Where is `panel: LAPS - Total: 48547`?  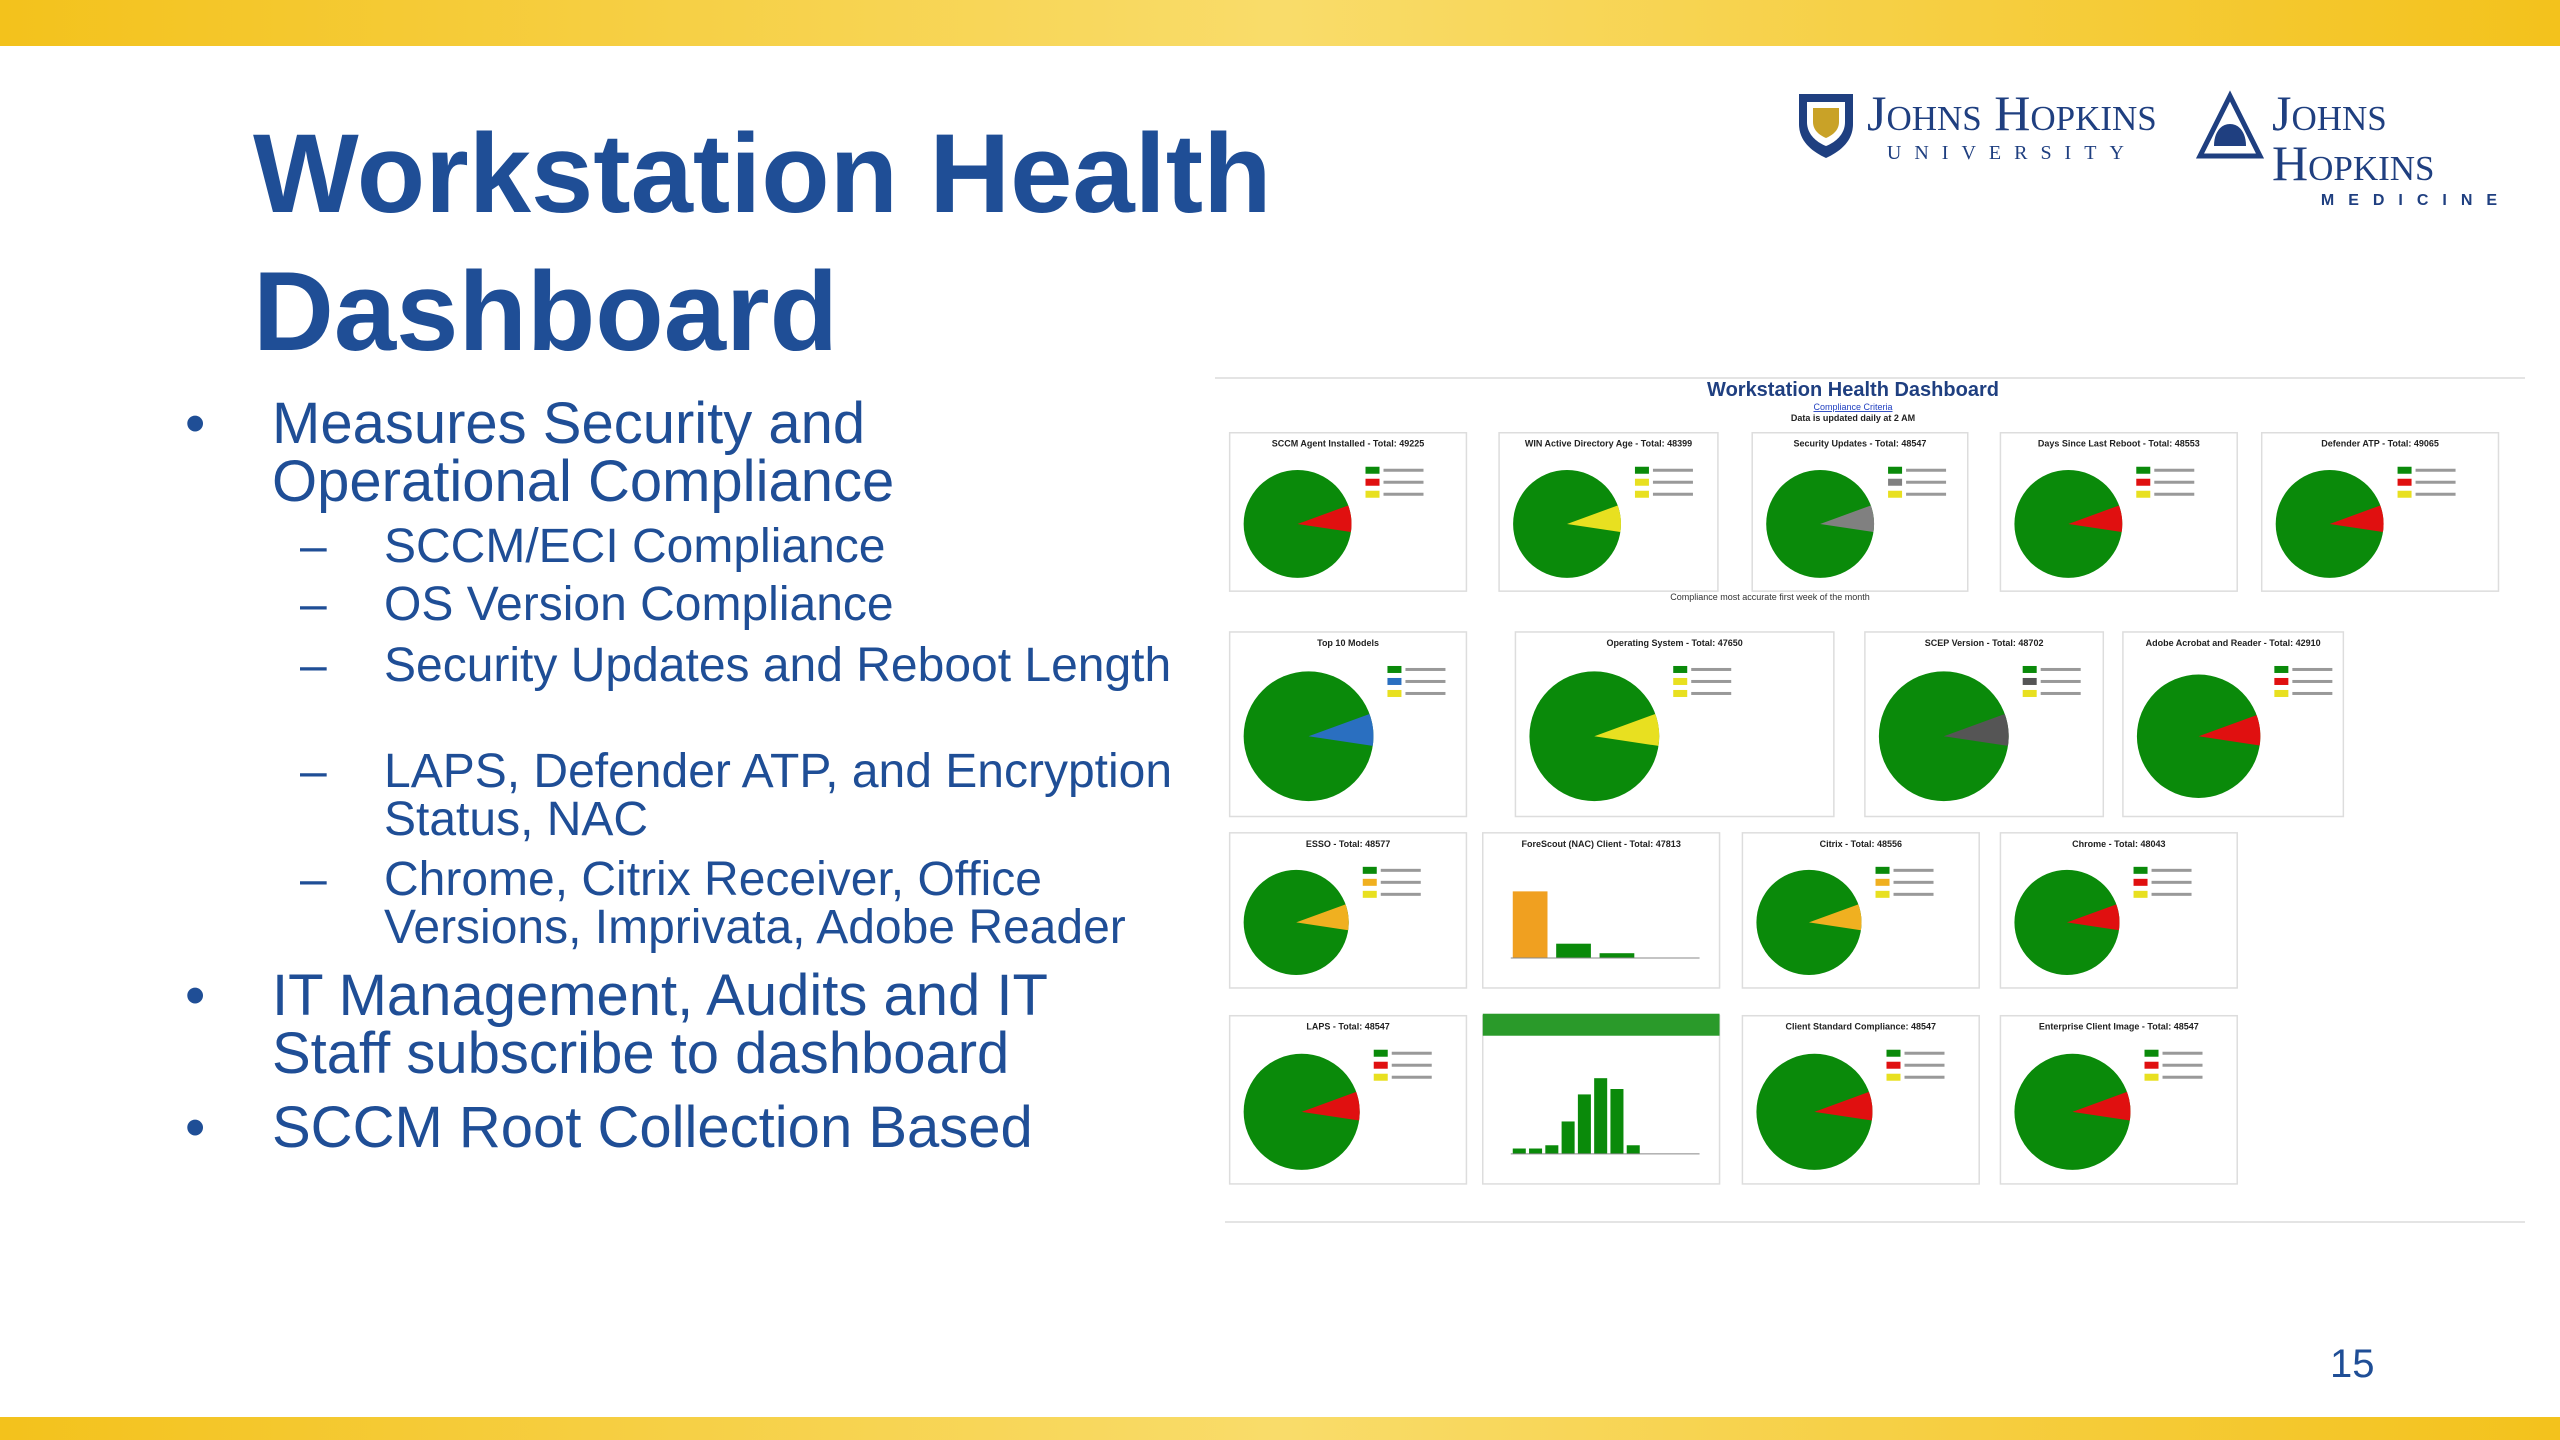 panel: LAPS - Total: 48547 is located at coordinates (1348, 1099).